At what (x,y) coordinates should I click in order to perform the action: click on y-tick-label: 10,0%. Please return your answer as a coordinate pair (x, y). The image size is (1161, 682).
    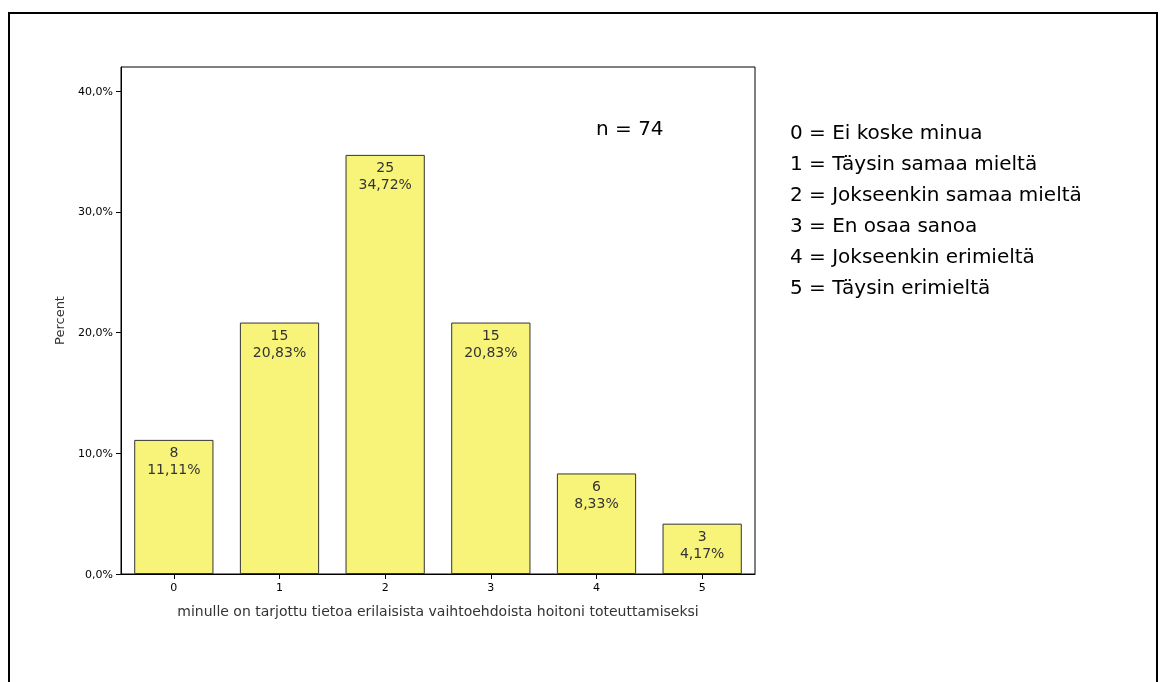
    Looking at the image, I should click on (95, 453).